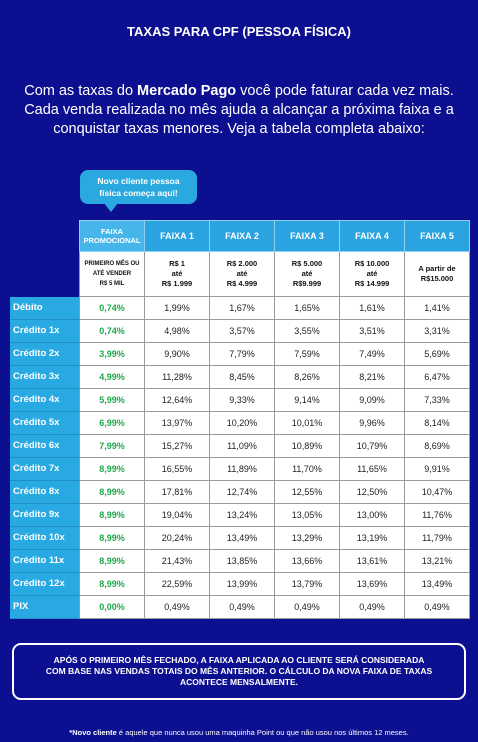 Image resolution: width=478 pixels, height=742 pixels. What do you see at coordinates (240, 353) in the screenshot?
I see `rate-row: Crédito 2x 3,99% 9,90% 7,79% 7,59% 7,49% 5,69%` at bounding box center [240, 353].